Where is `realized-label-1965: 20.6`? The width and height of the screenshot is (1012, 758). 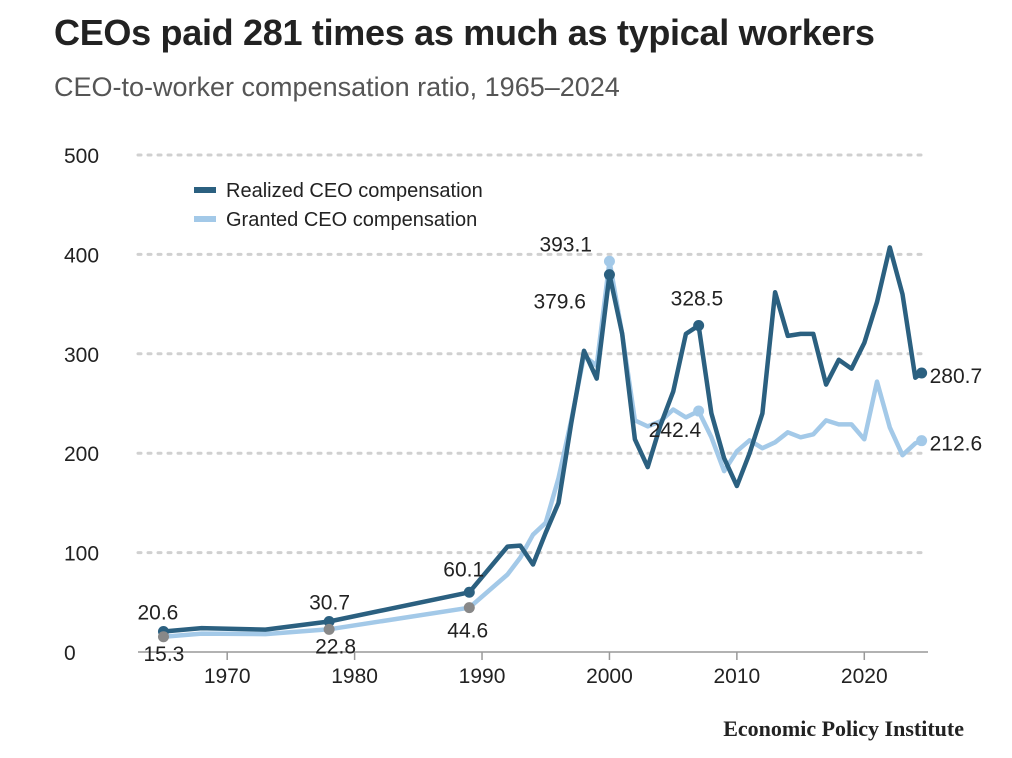 realized-label-1965: 20.6 is located at coordinates (157, 613).